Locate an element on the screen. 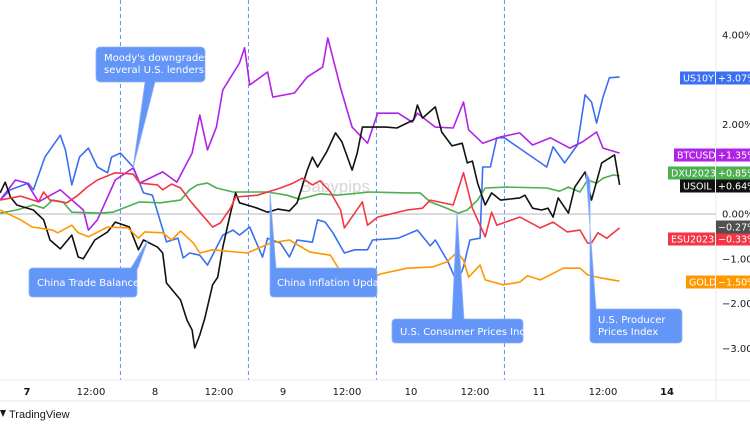  callout-china-inflation: China Inflation Update is located at coordinates (329, 244).